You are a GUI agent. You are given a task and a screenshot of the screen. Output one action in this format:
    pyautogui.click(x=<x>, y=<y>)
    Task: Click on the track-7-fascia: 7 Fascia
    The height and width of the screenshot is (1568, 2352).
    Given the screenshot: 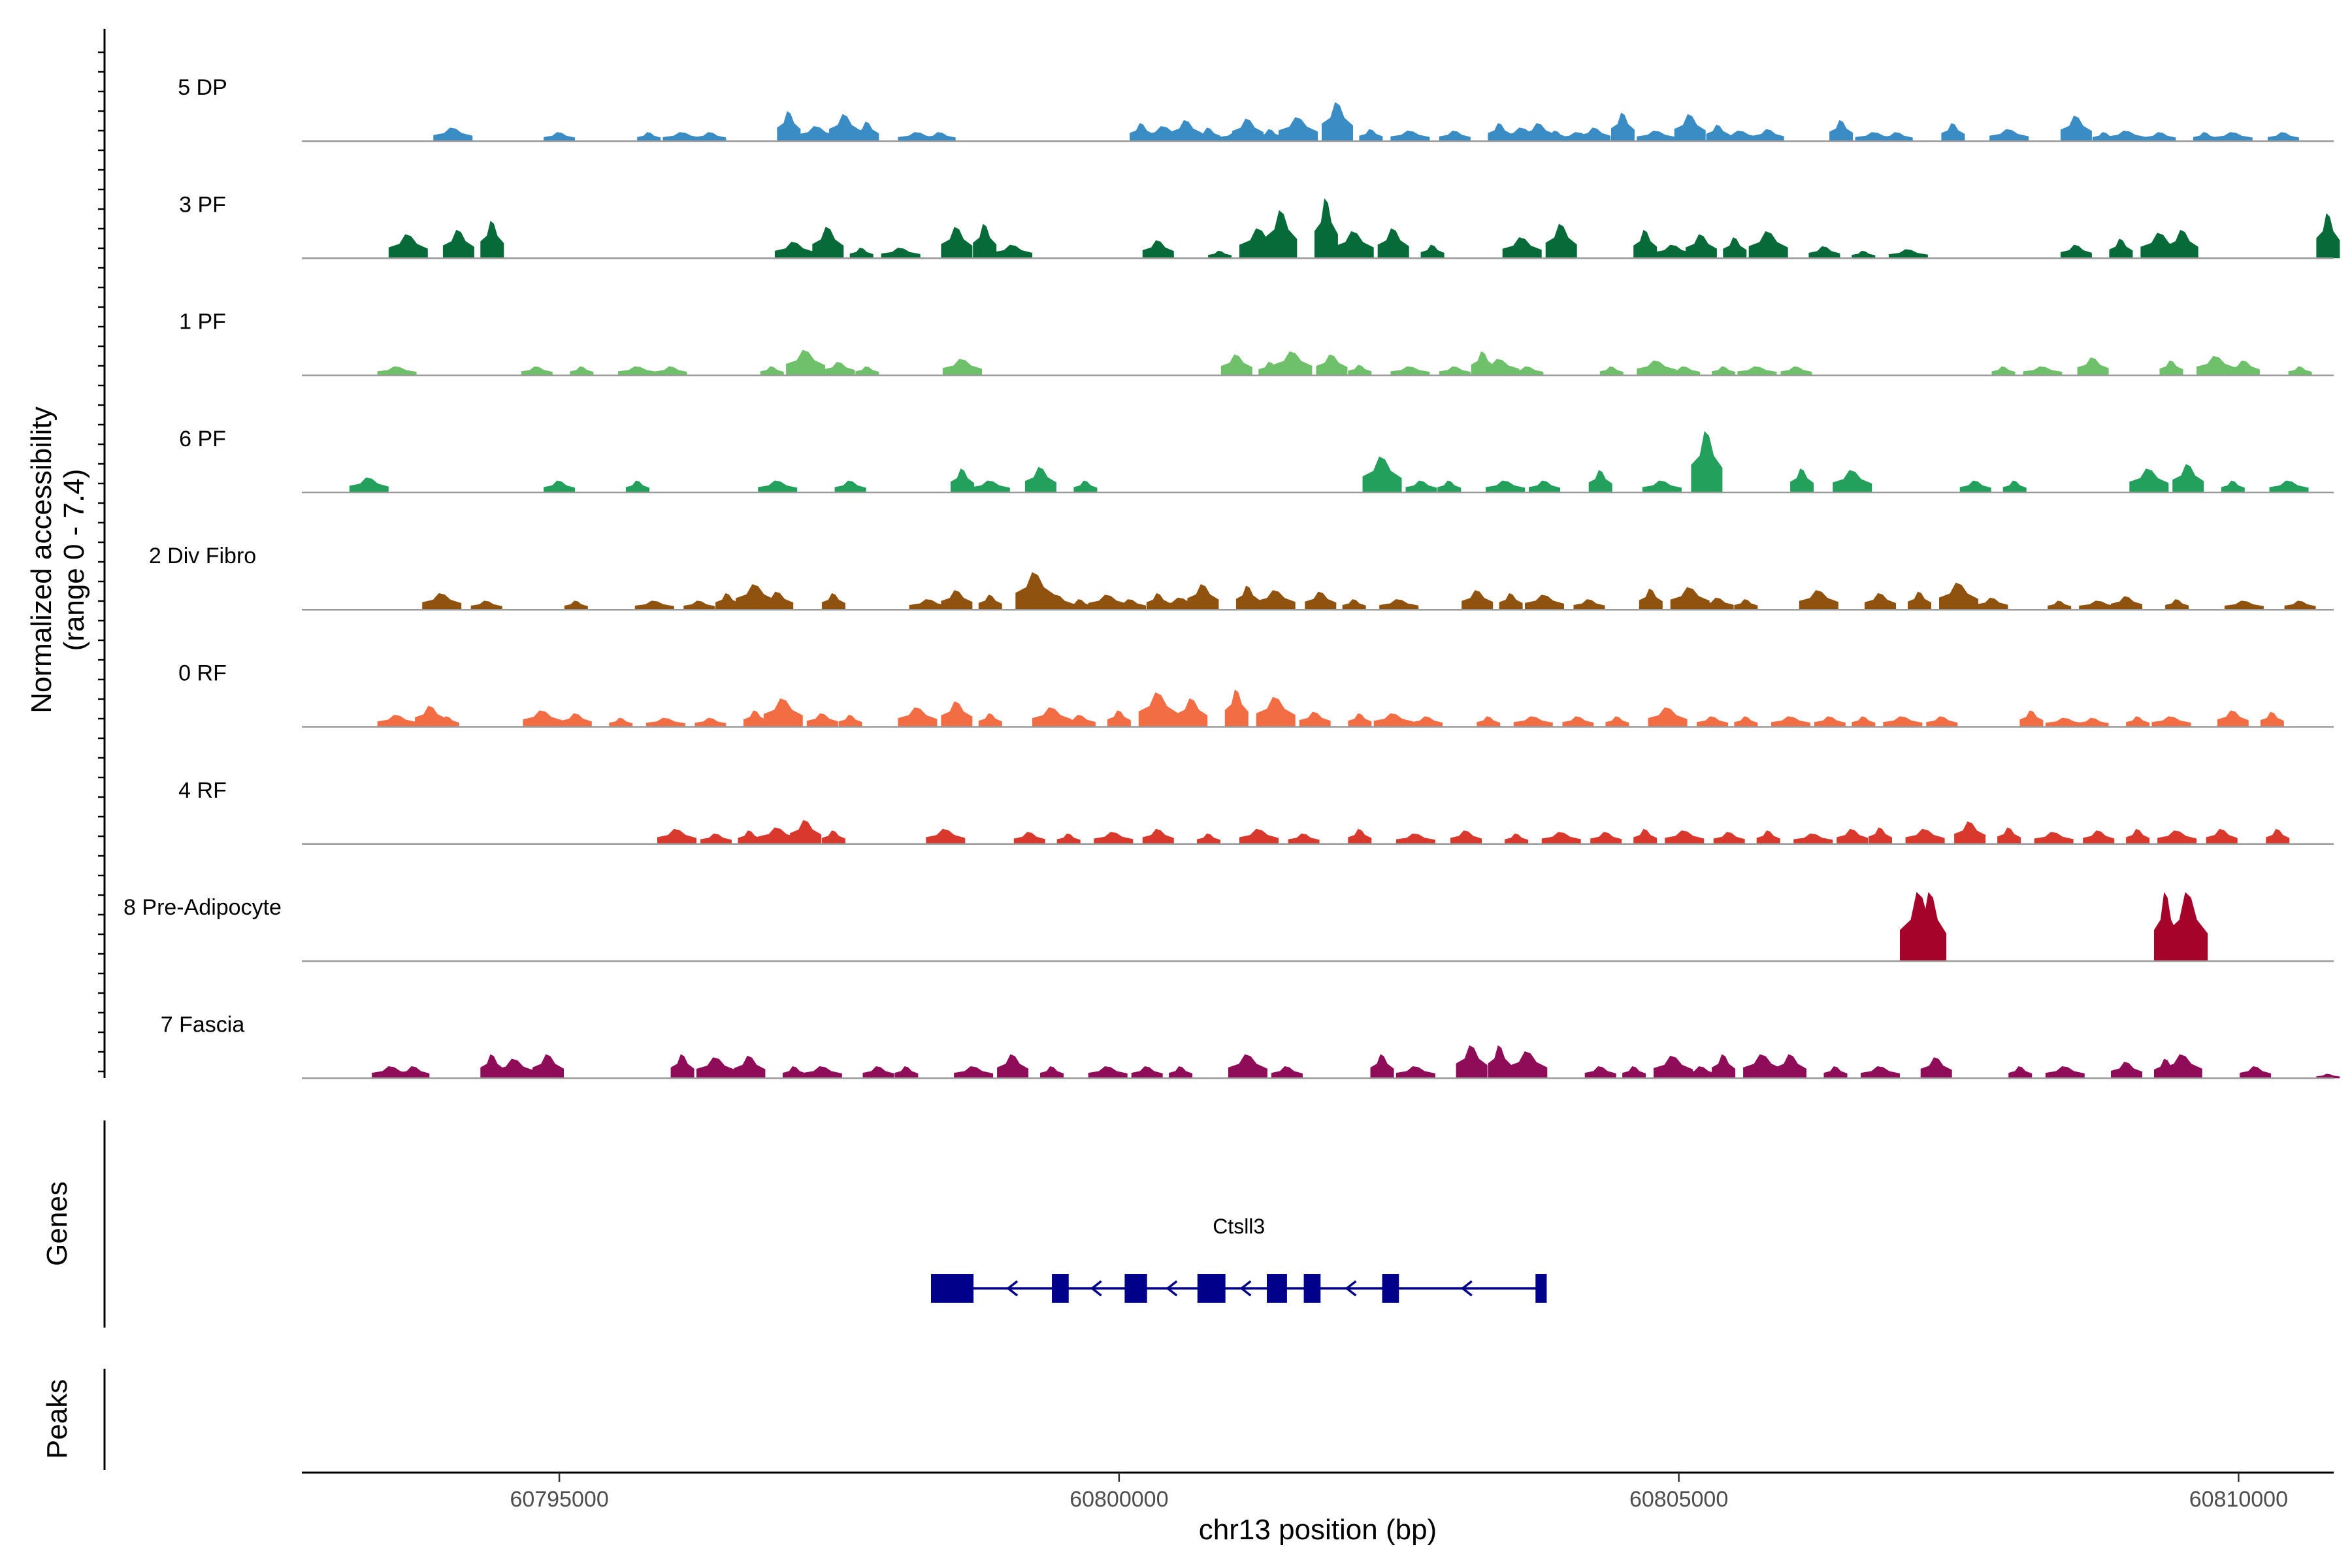 What is the action you would take?
    pyautogui.click(x=1250, y=1045)
    